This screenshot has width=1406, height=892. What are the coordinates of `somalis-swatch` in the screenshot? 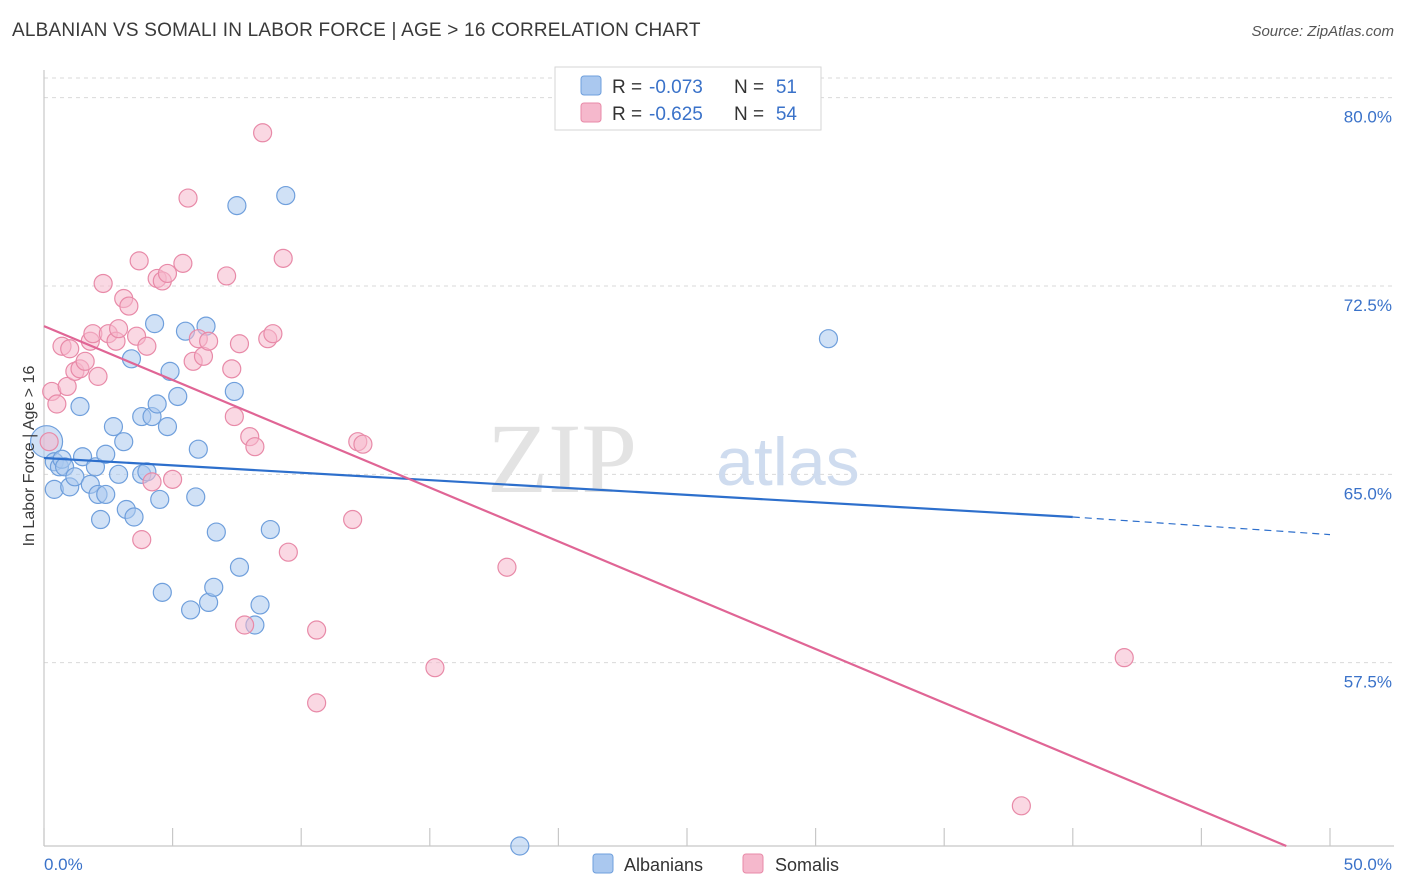 It's located at (591, 112).